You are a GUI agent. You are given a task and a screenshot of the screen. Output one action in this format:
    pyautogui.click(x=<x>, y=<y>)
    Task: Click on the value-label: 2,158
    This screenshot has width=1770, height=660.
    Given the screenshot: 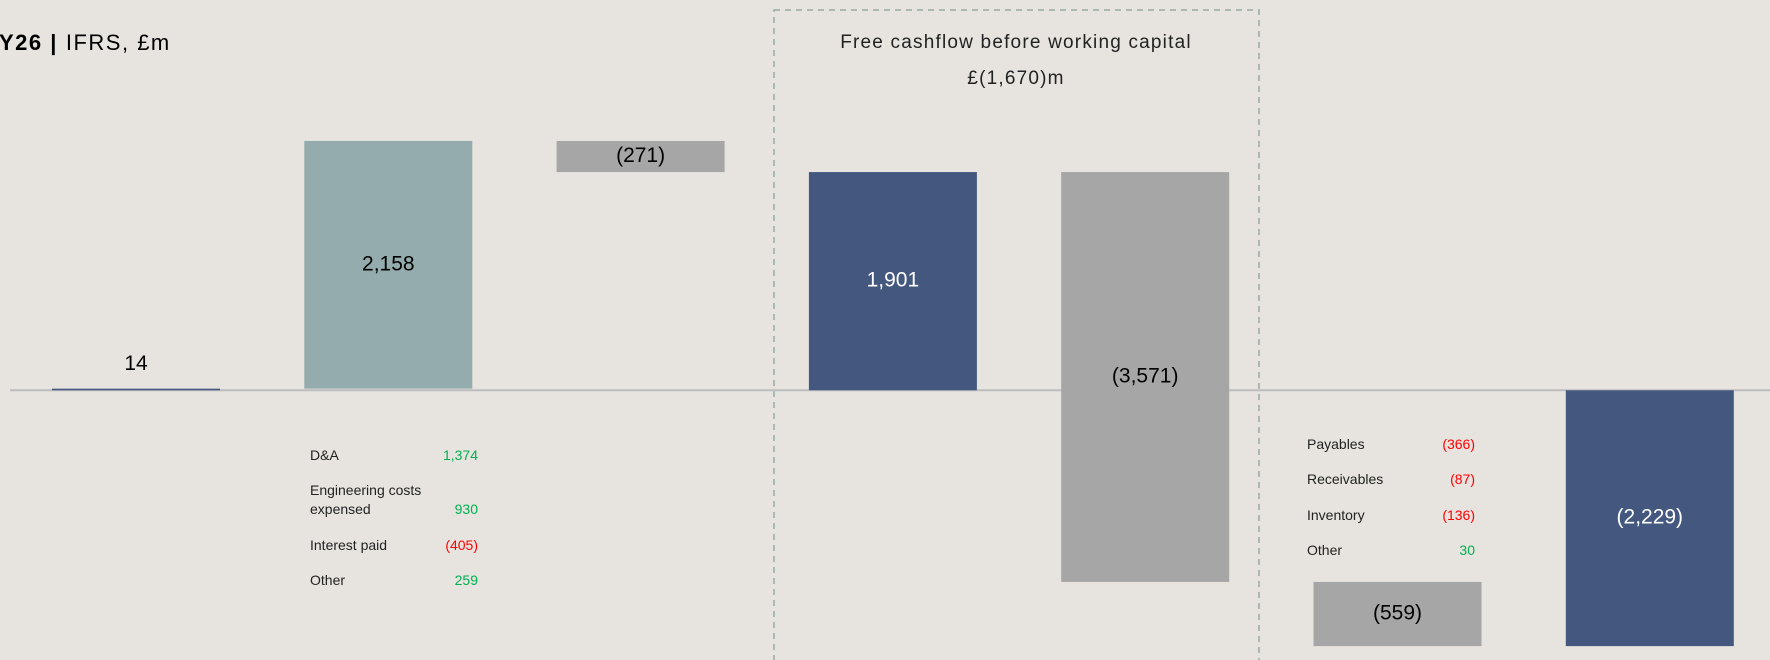 What is the action you would take?
    pyautogui.click(x=388, y=263)
    